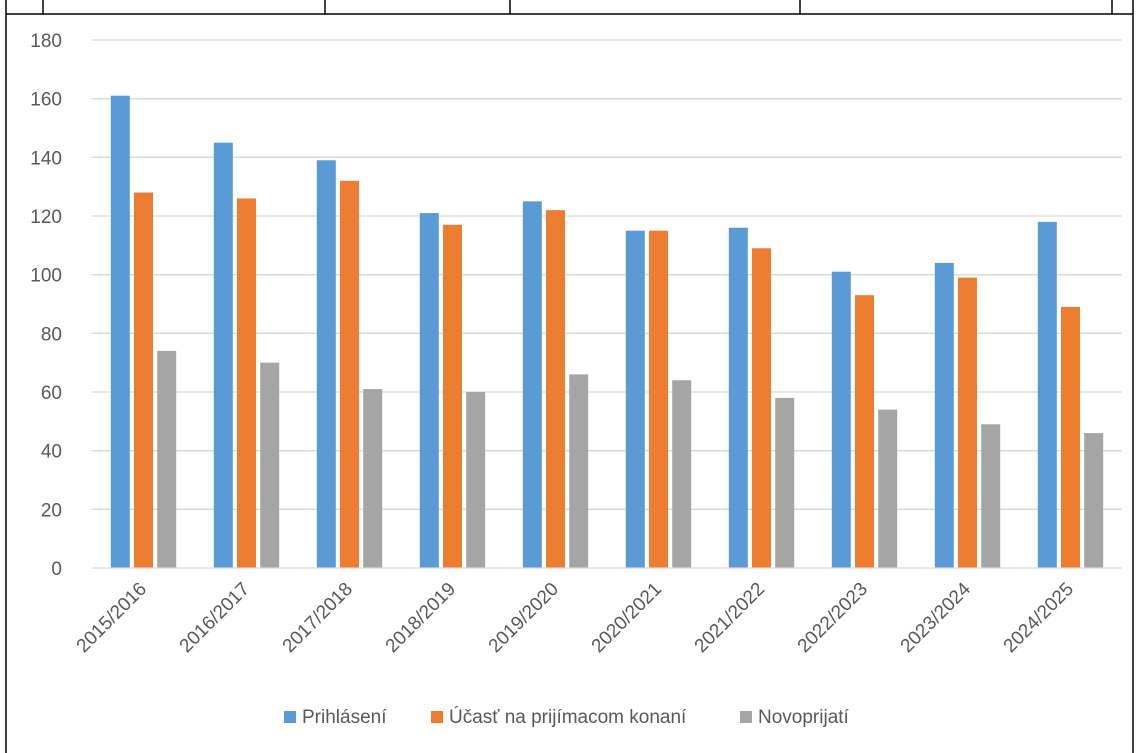 The width and height of the screenshot is (1139, 753). What do you see at coordinates (936, 617) in the screenshot?
I see `x-tick-label: 2023/2024` at bounding box center [936, 617].